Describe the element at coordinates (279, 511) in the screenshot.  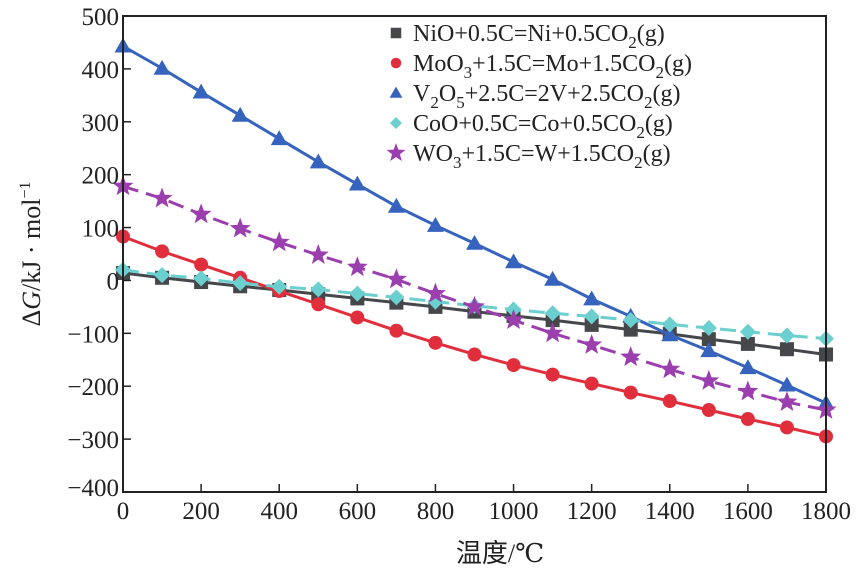
I see `x-tick-label: 400` at that location.